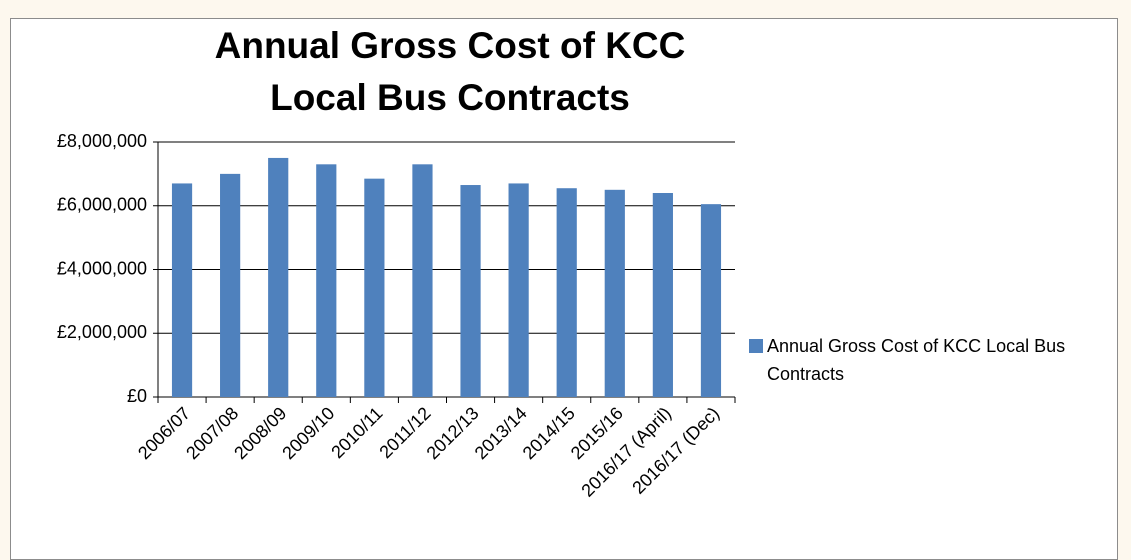  What do you see at coordinates (102, 332) in the screenshot?
I see `y-tick-label: £2,000,000` at bounding box center [102, 332].